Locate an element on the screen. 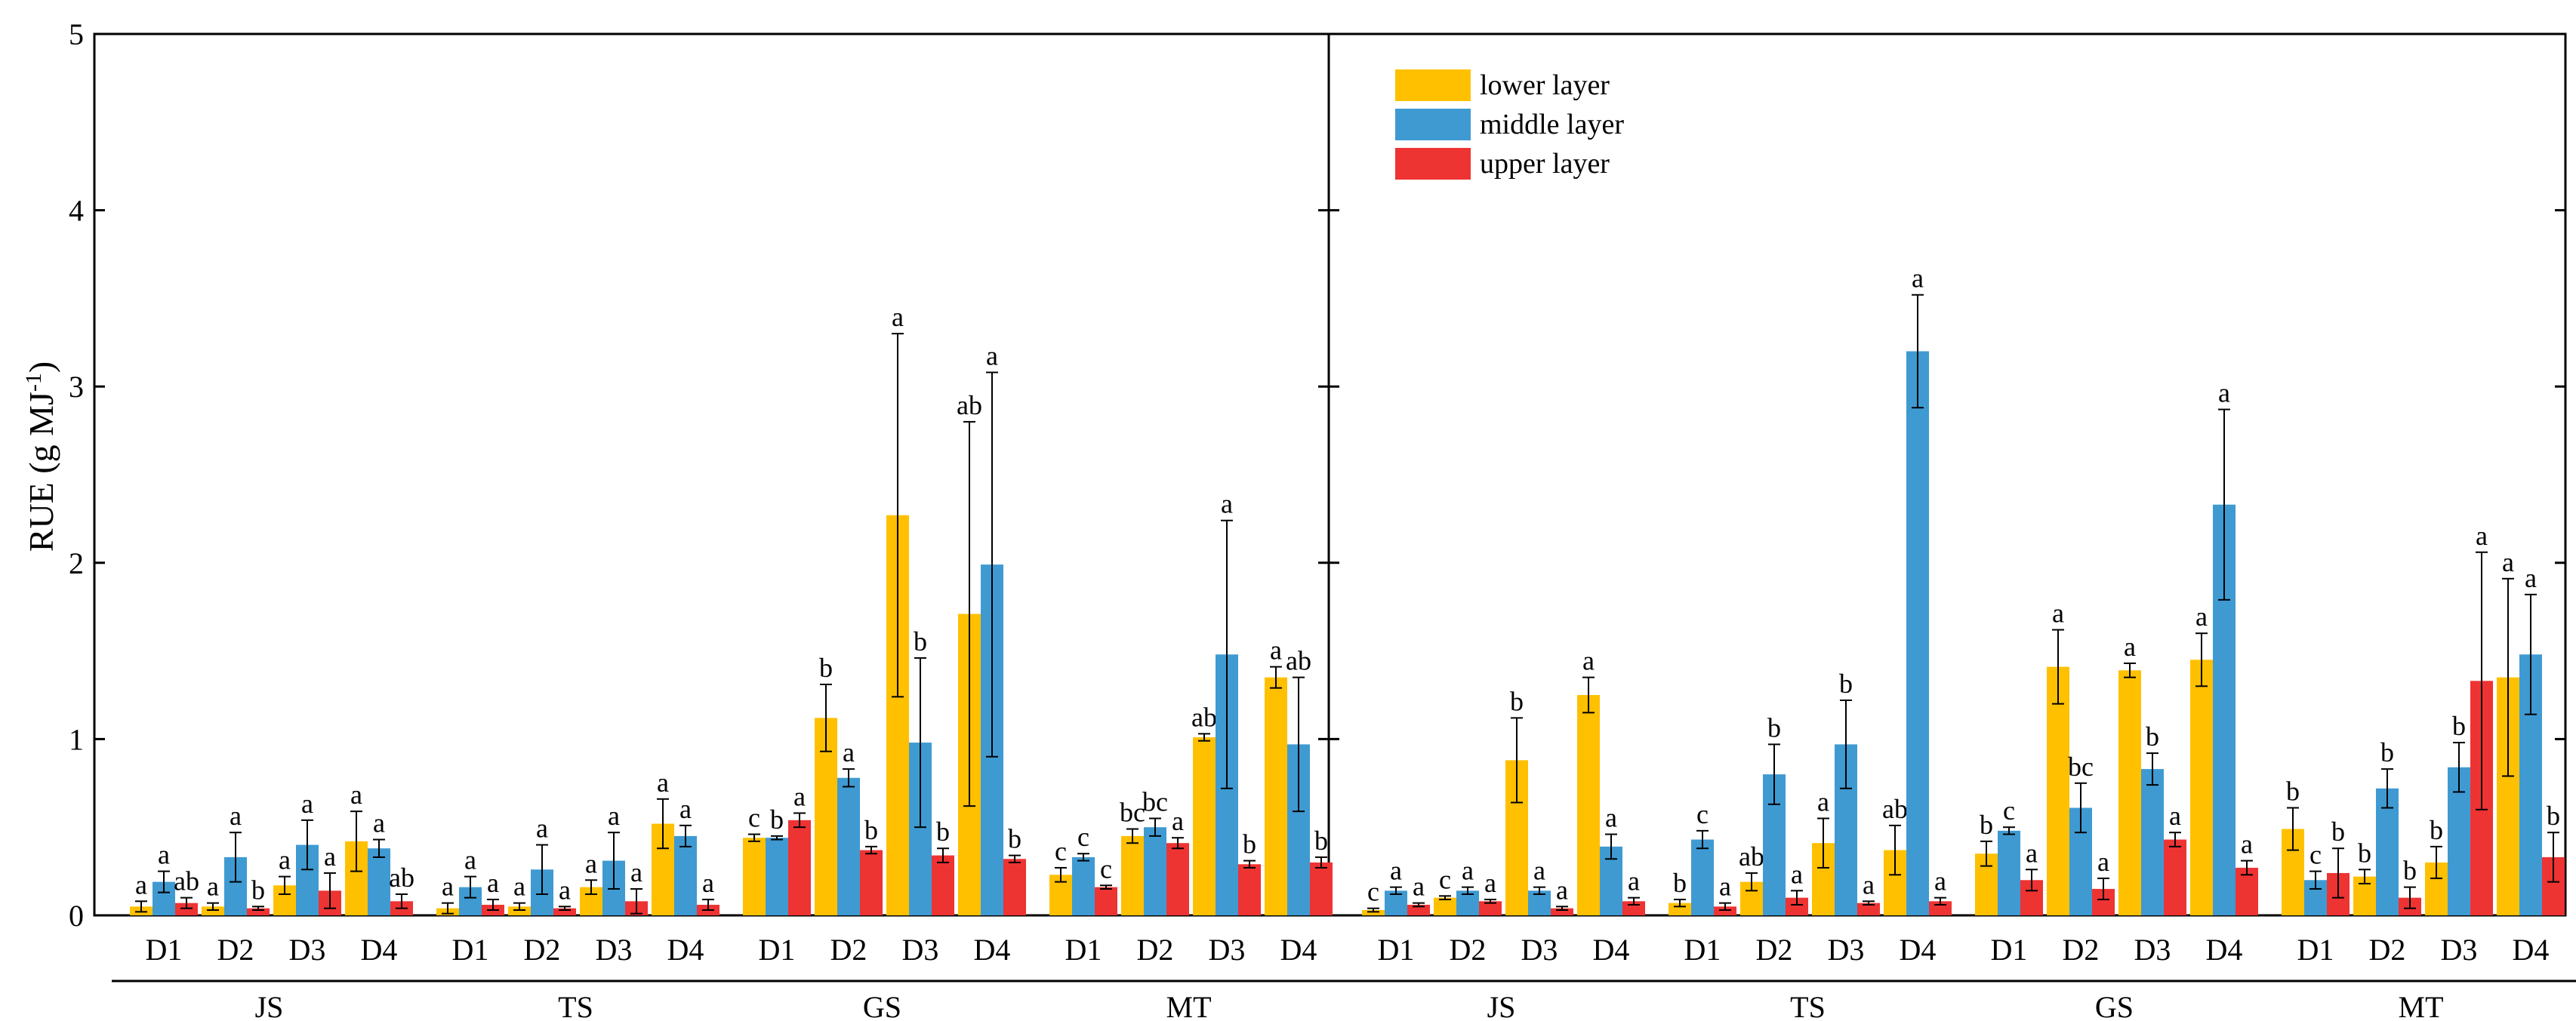 The image size is (2576, 1021). y-axis-title: RUE (g MJ-1) is located at coordinates (41, 457).